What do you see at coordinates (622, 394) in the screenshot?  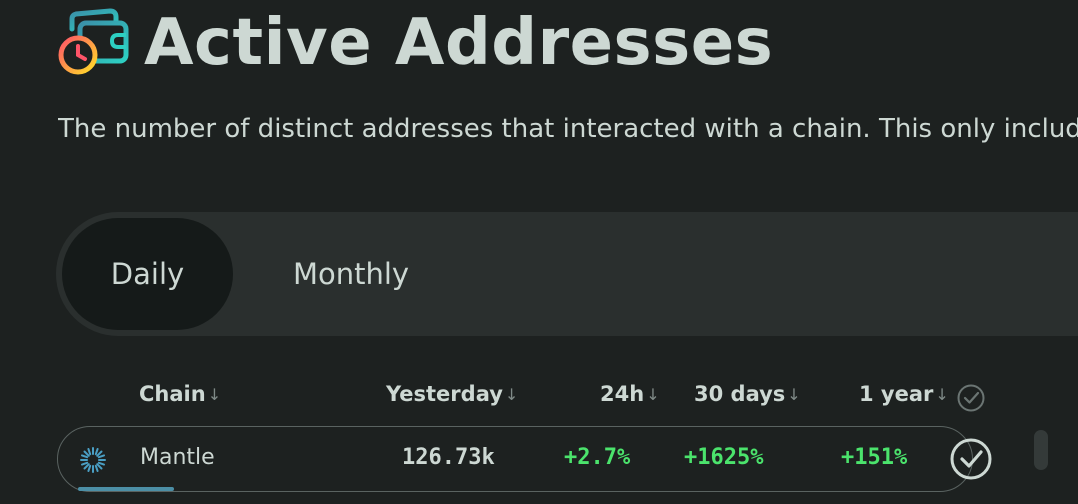 I see `column-label-24h: 24h` at bounding box center [622, 394].